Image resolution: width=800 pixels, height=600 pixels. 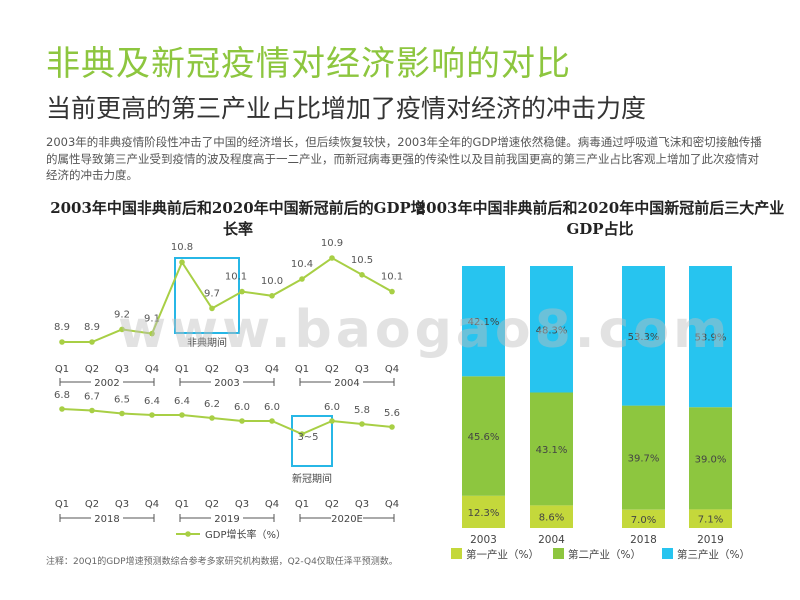 I want to click on page-title: 非典及新冠疫情对经济影响的对比, so click(x=308, y=64).